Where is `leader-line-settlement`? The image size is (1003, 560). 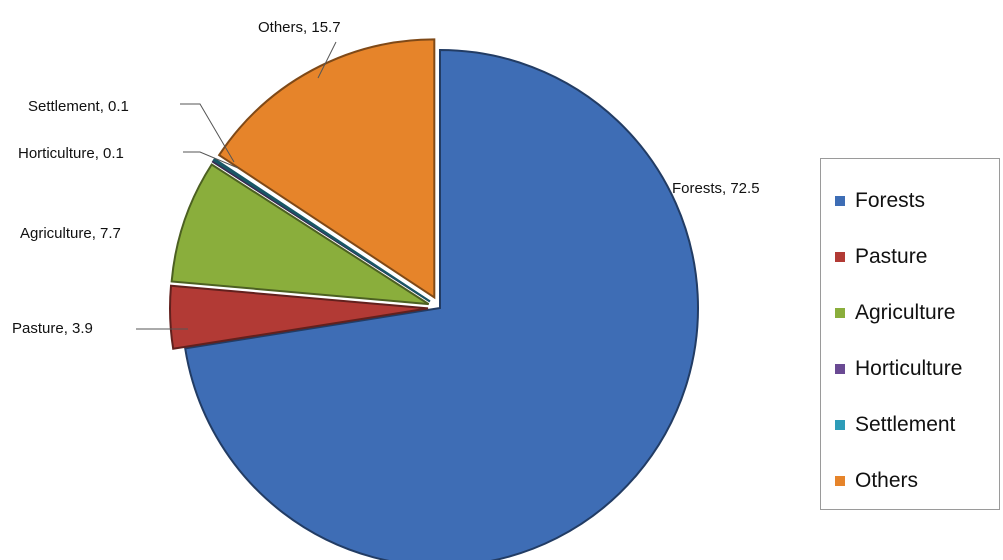
leader-line-settlement is located at coordinates (207, 133).